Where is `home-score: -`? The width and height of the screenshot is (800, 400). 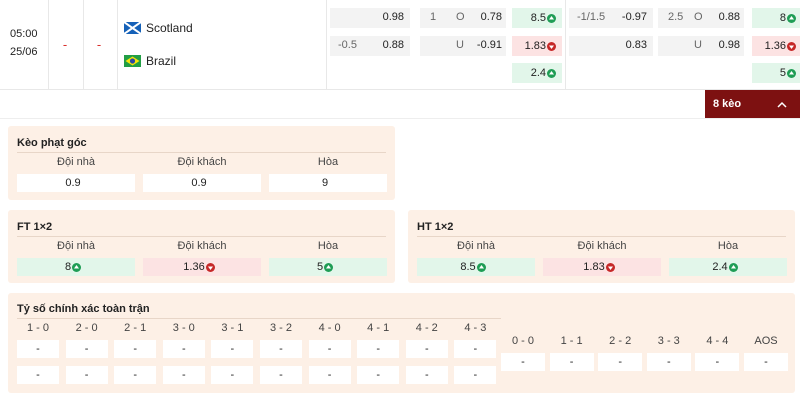
home-score: - is located at coordinates (65, 44).